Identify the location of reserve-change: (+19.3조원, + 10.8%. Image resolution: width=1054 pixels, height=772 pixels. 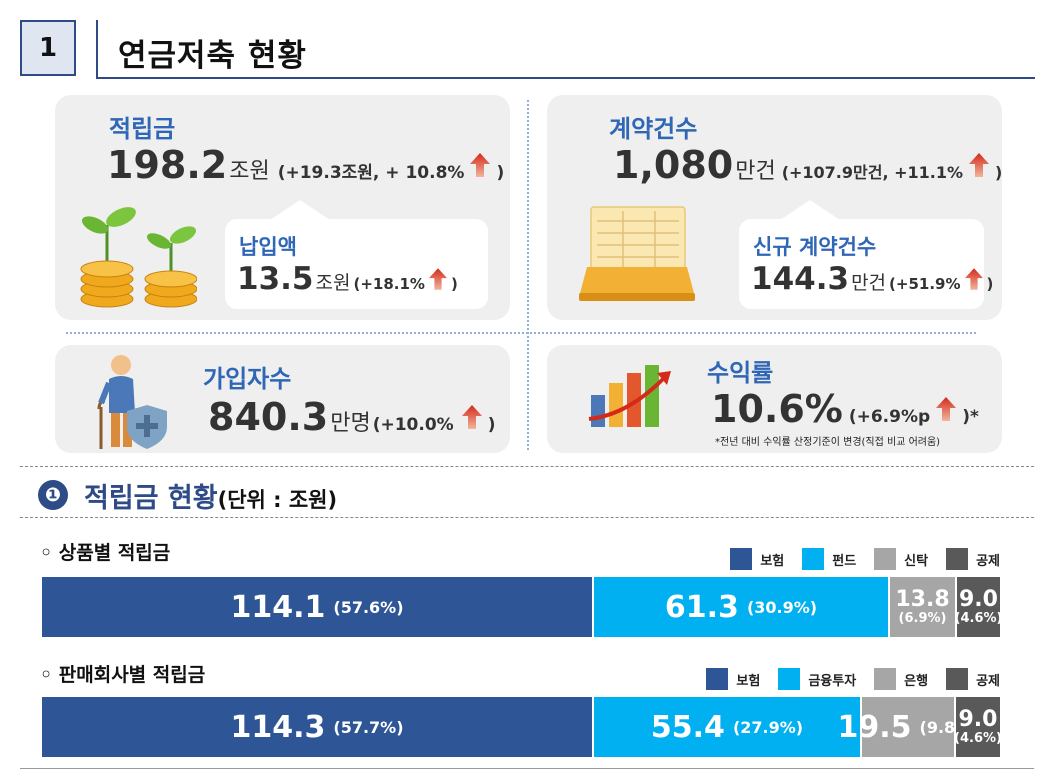
(371, 173).